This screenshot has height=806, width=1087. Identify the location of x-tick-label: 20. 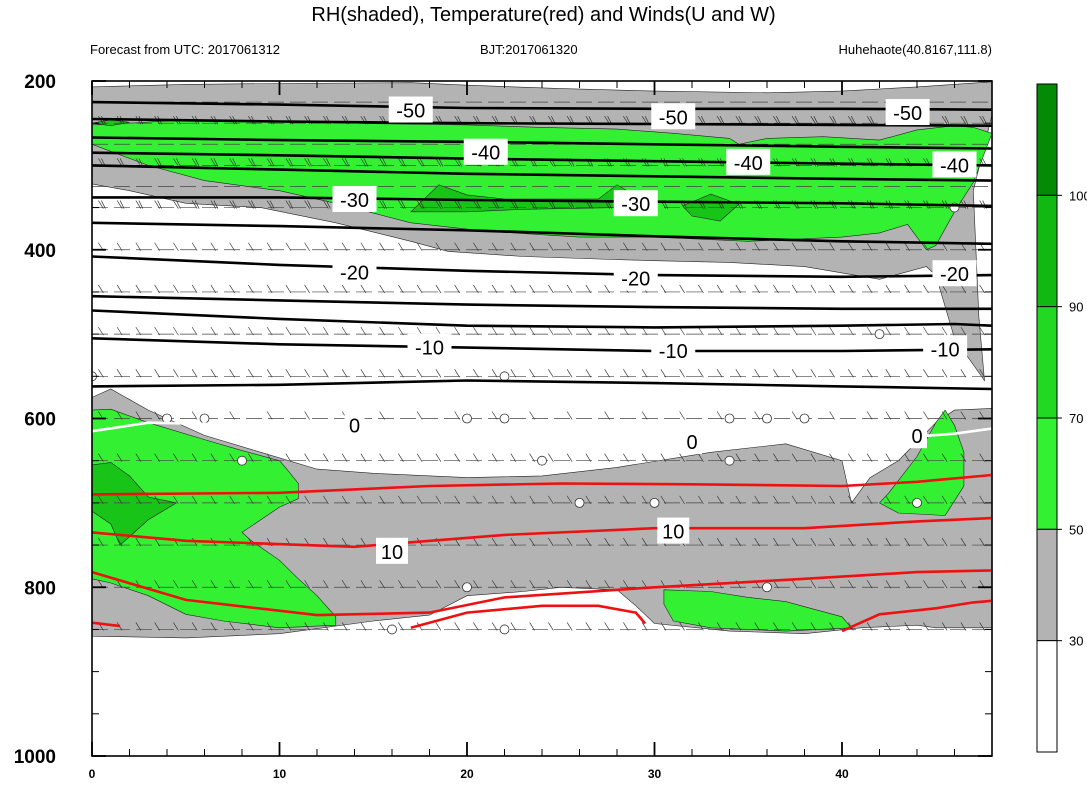
(467, 774).